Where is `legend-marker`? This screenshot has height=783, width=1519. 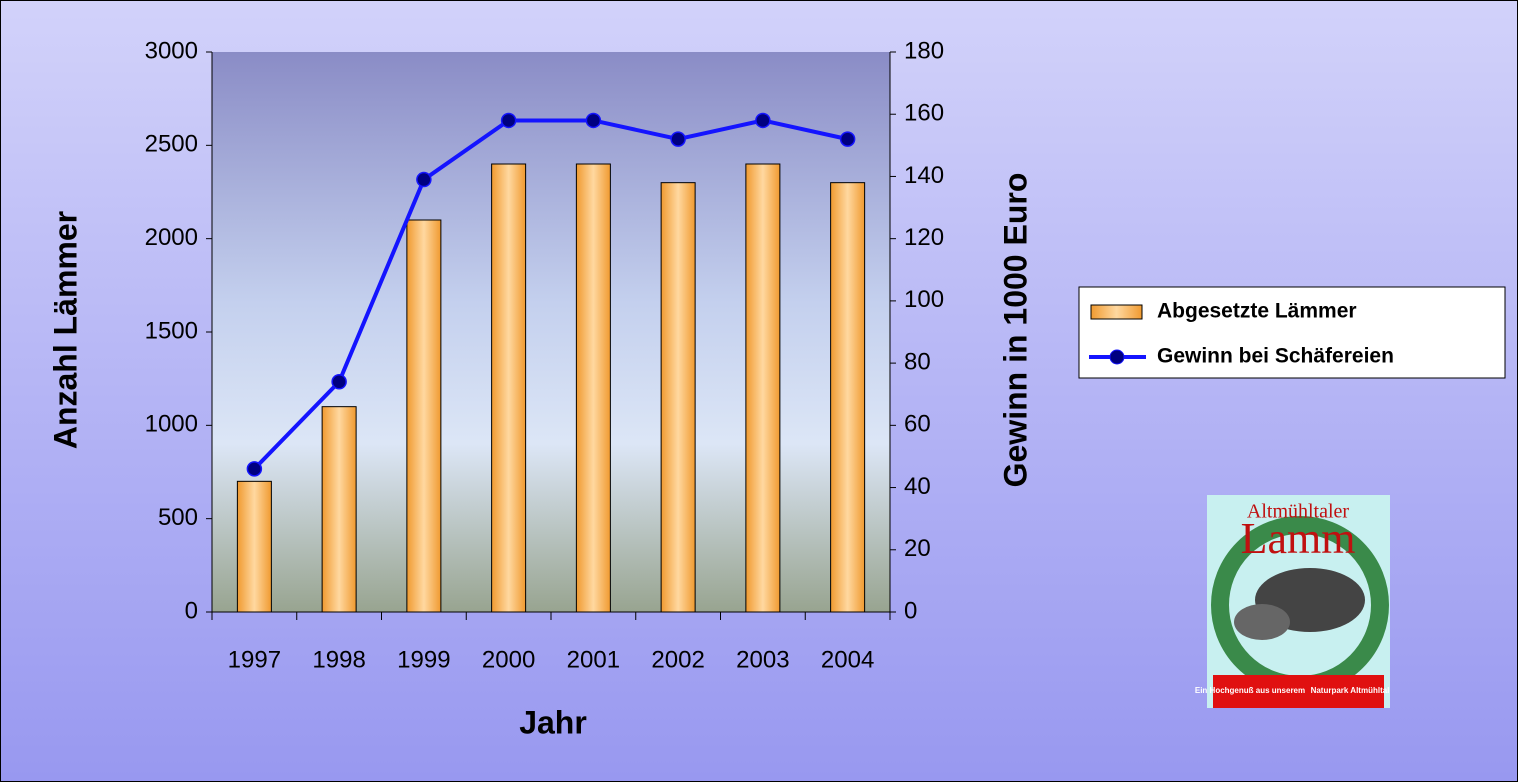
legend-marker is located at coordinates (1117, 357).